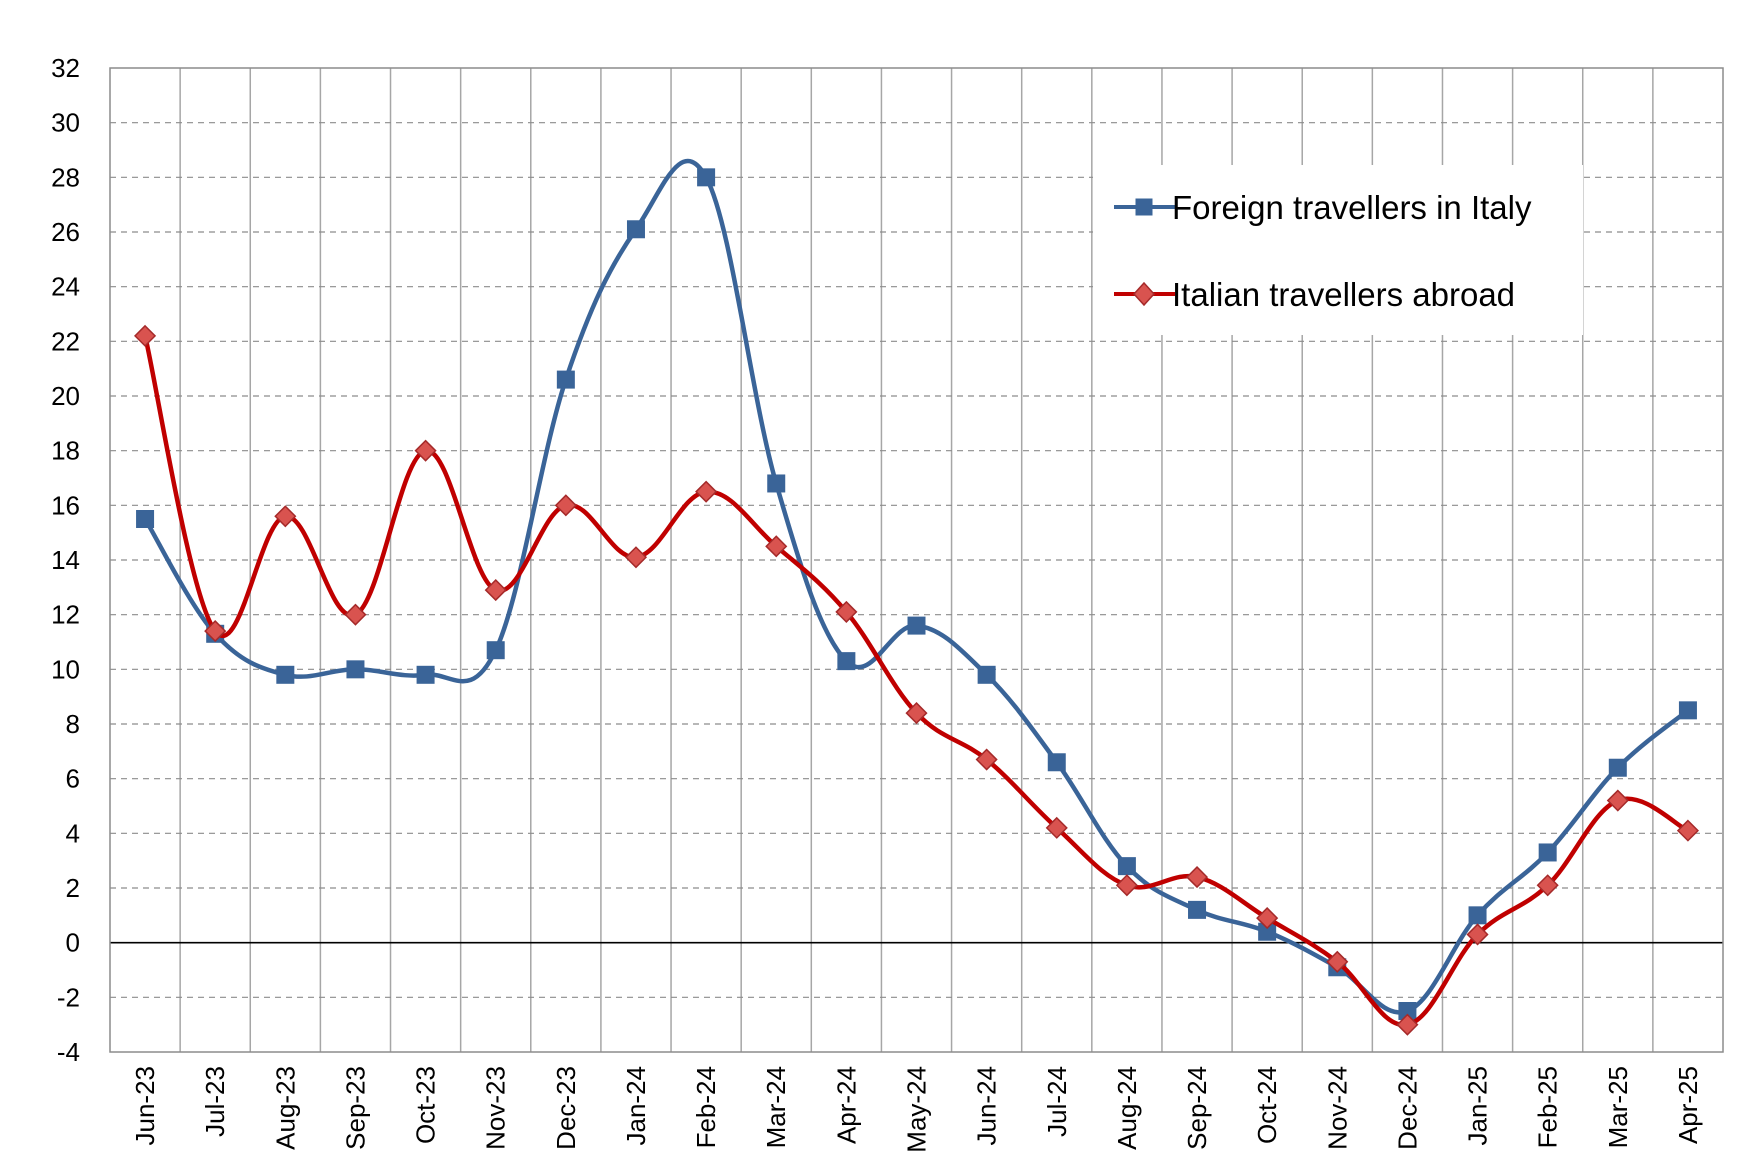  Describe the element at coordinates (1688, 1105) in the screenshot. I see `x-tick-label: Apr-25` at that location.